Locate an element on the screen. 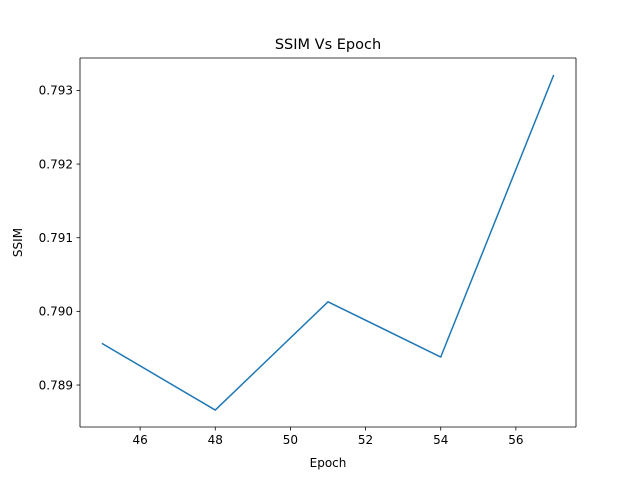 The image size is (640, 480). x-tick-label: 52 is located at coordinates (365, 440).